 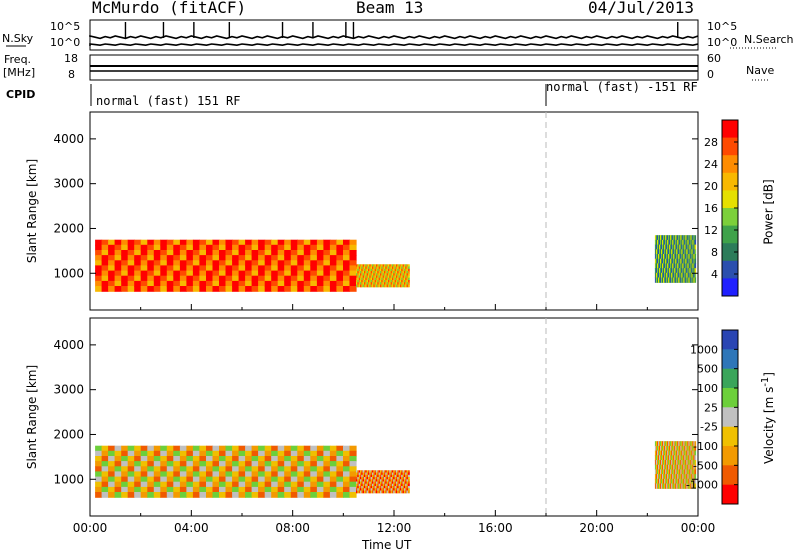 I want to click on colorbar-tick-label: -25, so click(x=709, y=427).